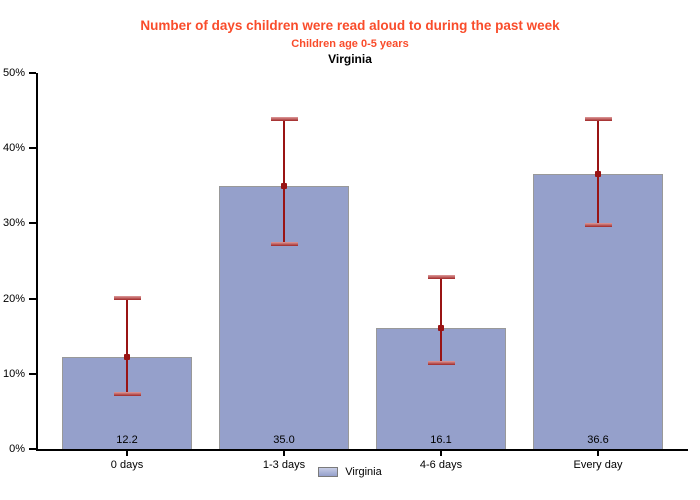 This screenshot has height=500, width=700. Describe the element at coordinates (13, 73) in the screenshot. I see `y-axis-tick-label: 50%` at that location.